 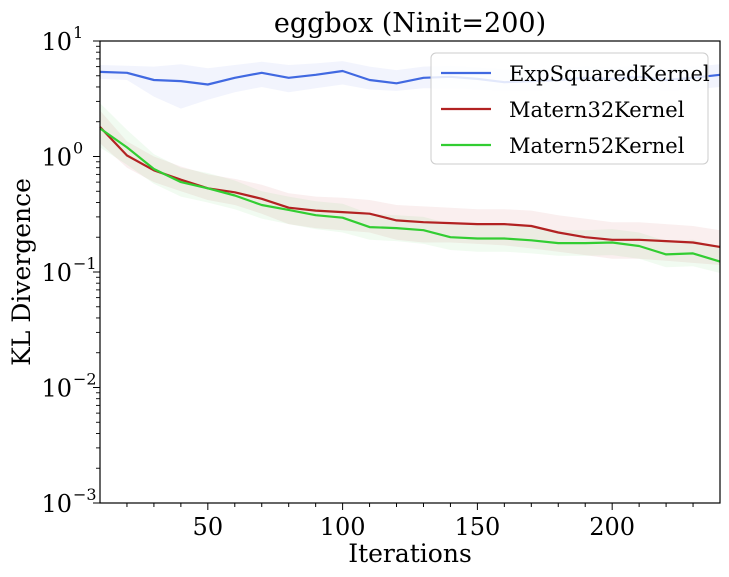 What do you see at coordinates (410, 23) in the screenshot?
I see `chart-title: eggbox (Ninit=200)` at bounding box center [410, 23].